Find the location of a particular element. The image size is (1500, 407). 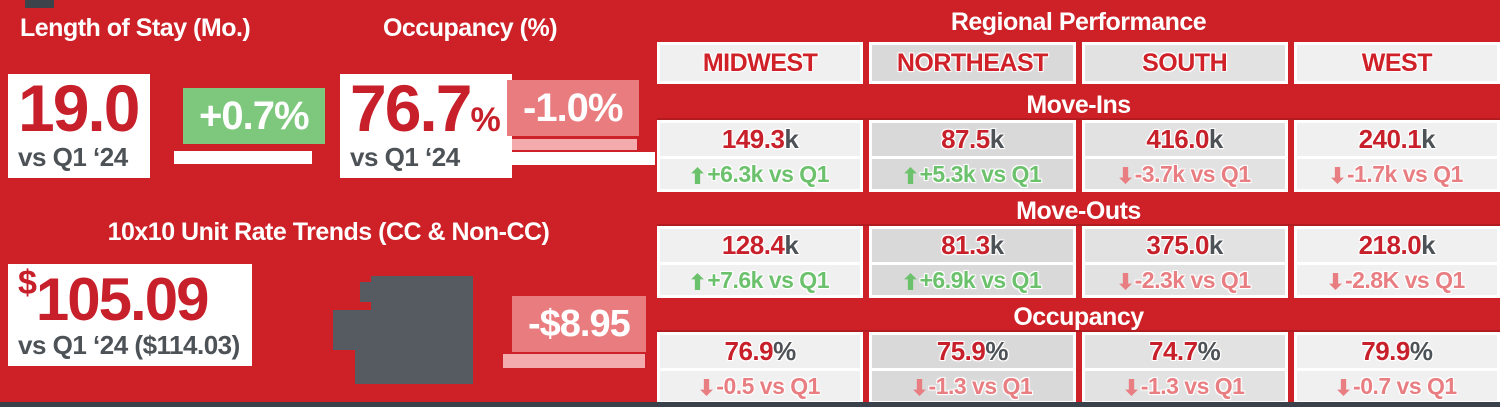

table-cell-move-ins-midwest: 149.3k +6.3k vs Q1 is located at coordinates (760, 156).